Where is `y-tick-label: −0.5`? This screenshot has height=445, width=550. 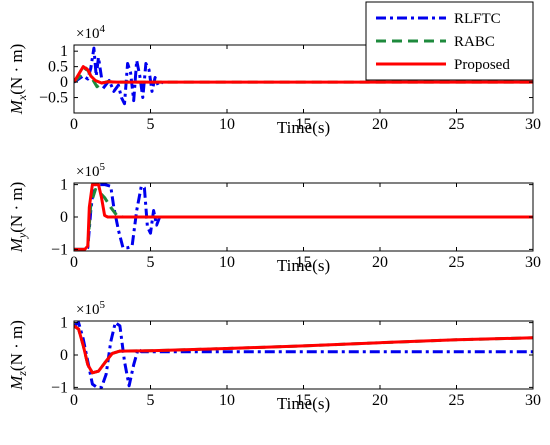
y-tick-label: −0.5 is located at coordinates (53, 98).